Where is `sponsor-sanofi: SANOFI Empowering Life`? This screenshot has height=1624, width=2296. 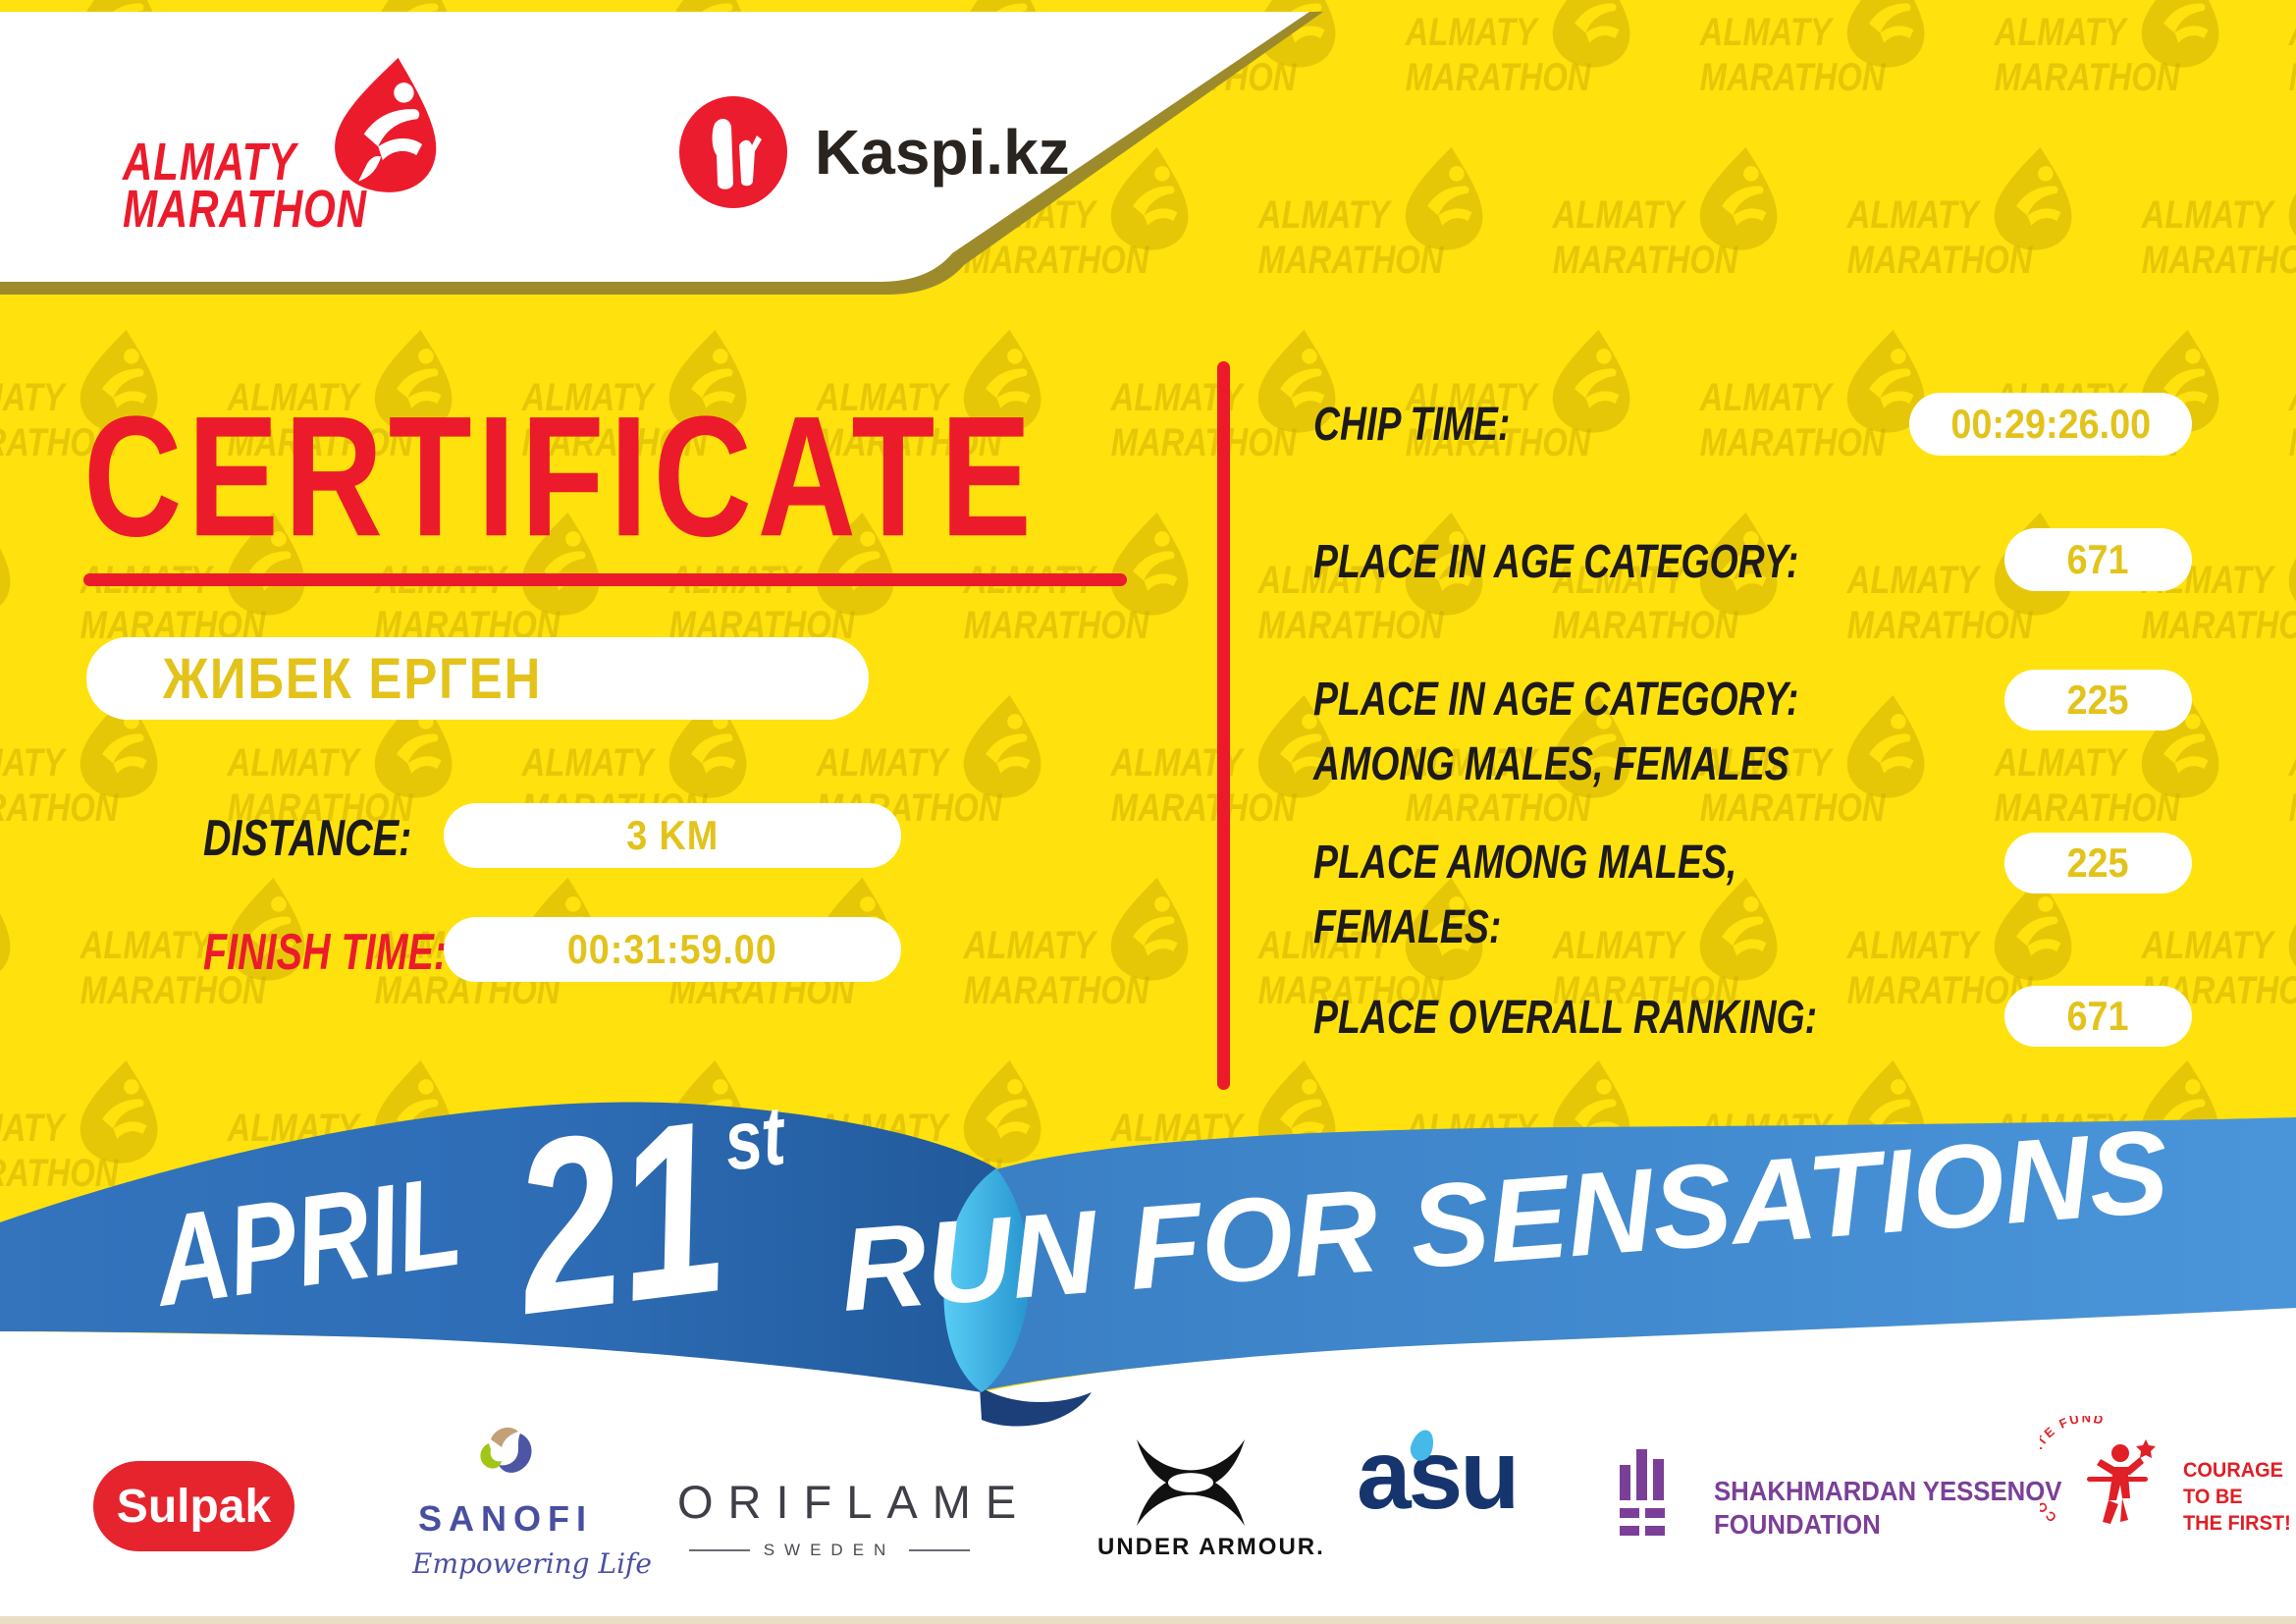
sponsor-sanofi: SANOFI Empowering Life is located at coordinates (532, 1501).